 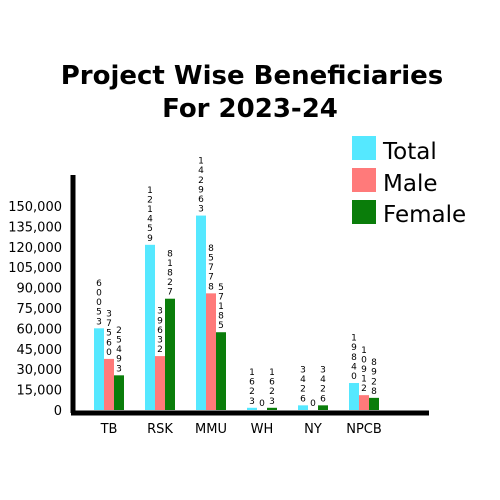 I want to click on data-label-male-ny: 0, so click(x=313, y=404).